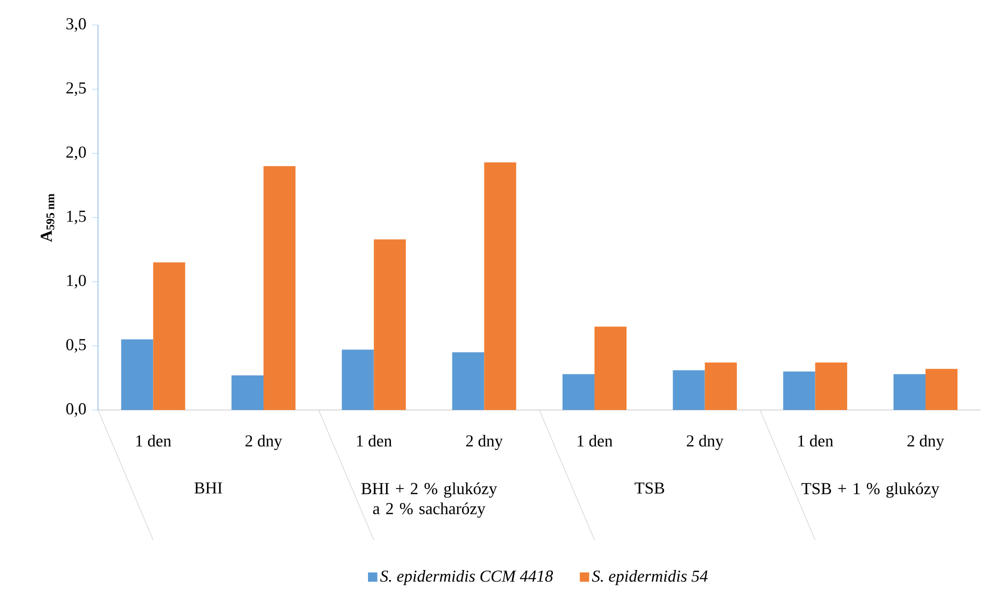 The image size is (992, 590). Describe the element at coordinates (76, 153) in the screenshot. I see `y-tick-label: 2,0` at that location.